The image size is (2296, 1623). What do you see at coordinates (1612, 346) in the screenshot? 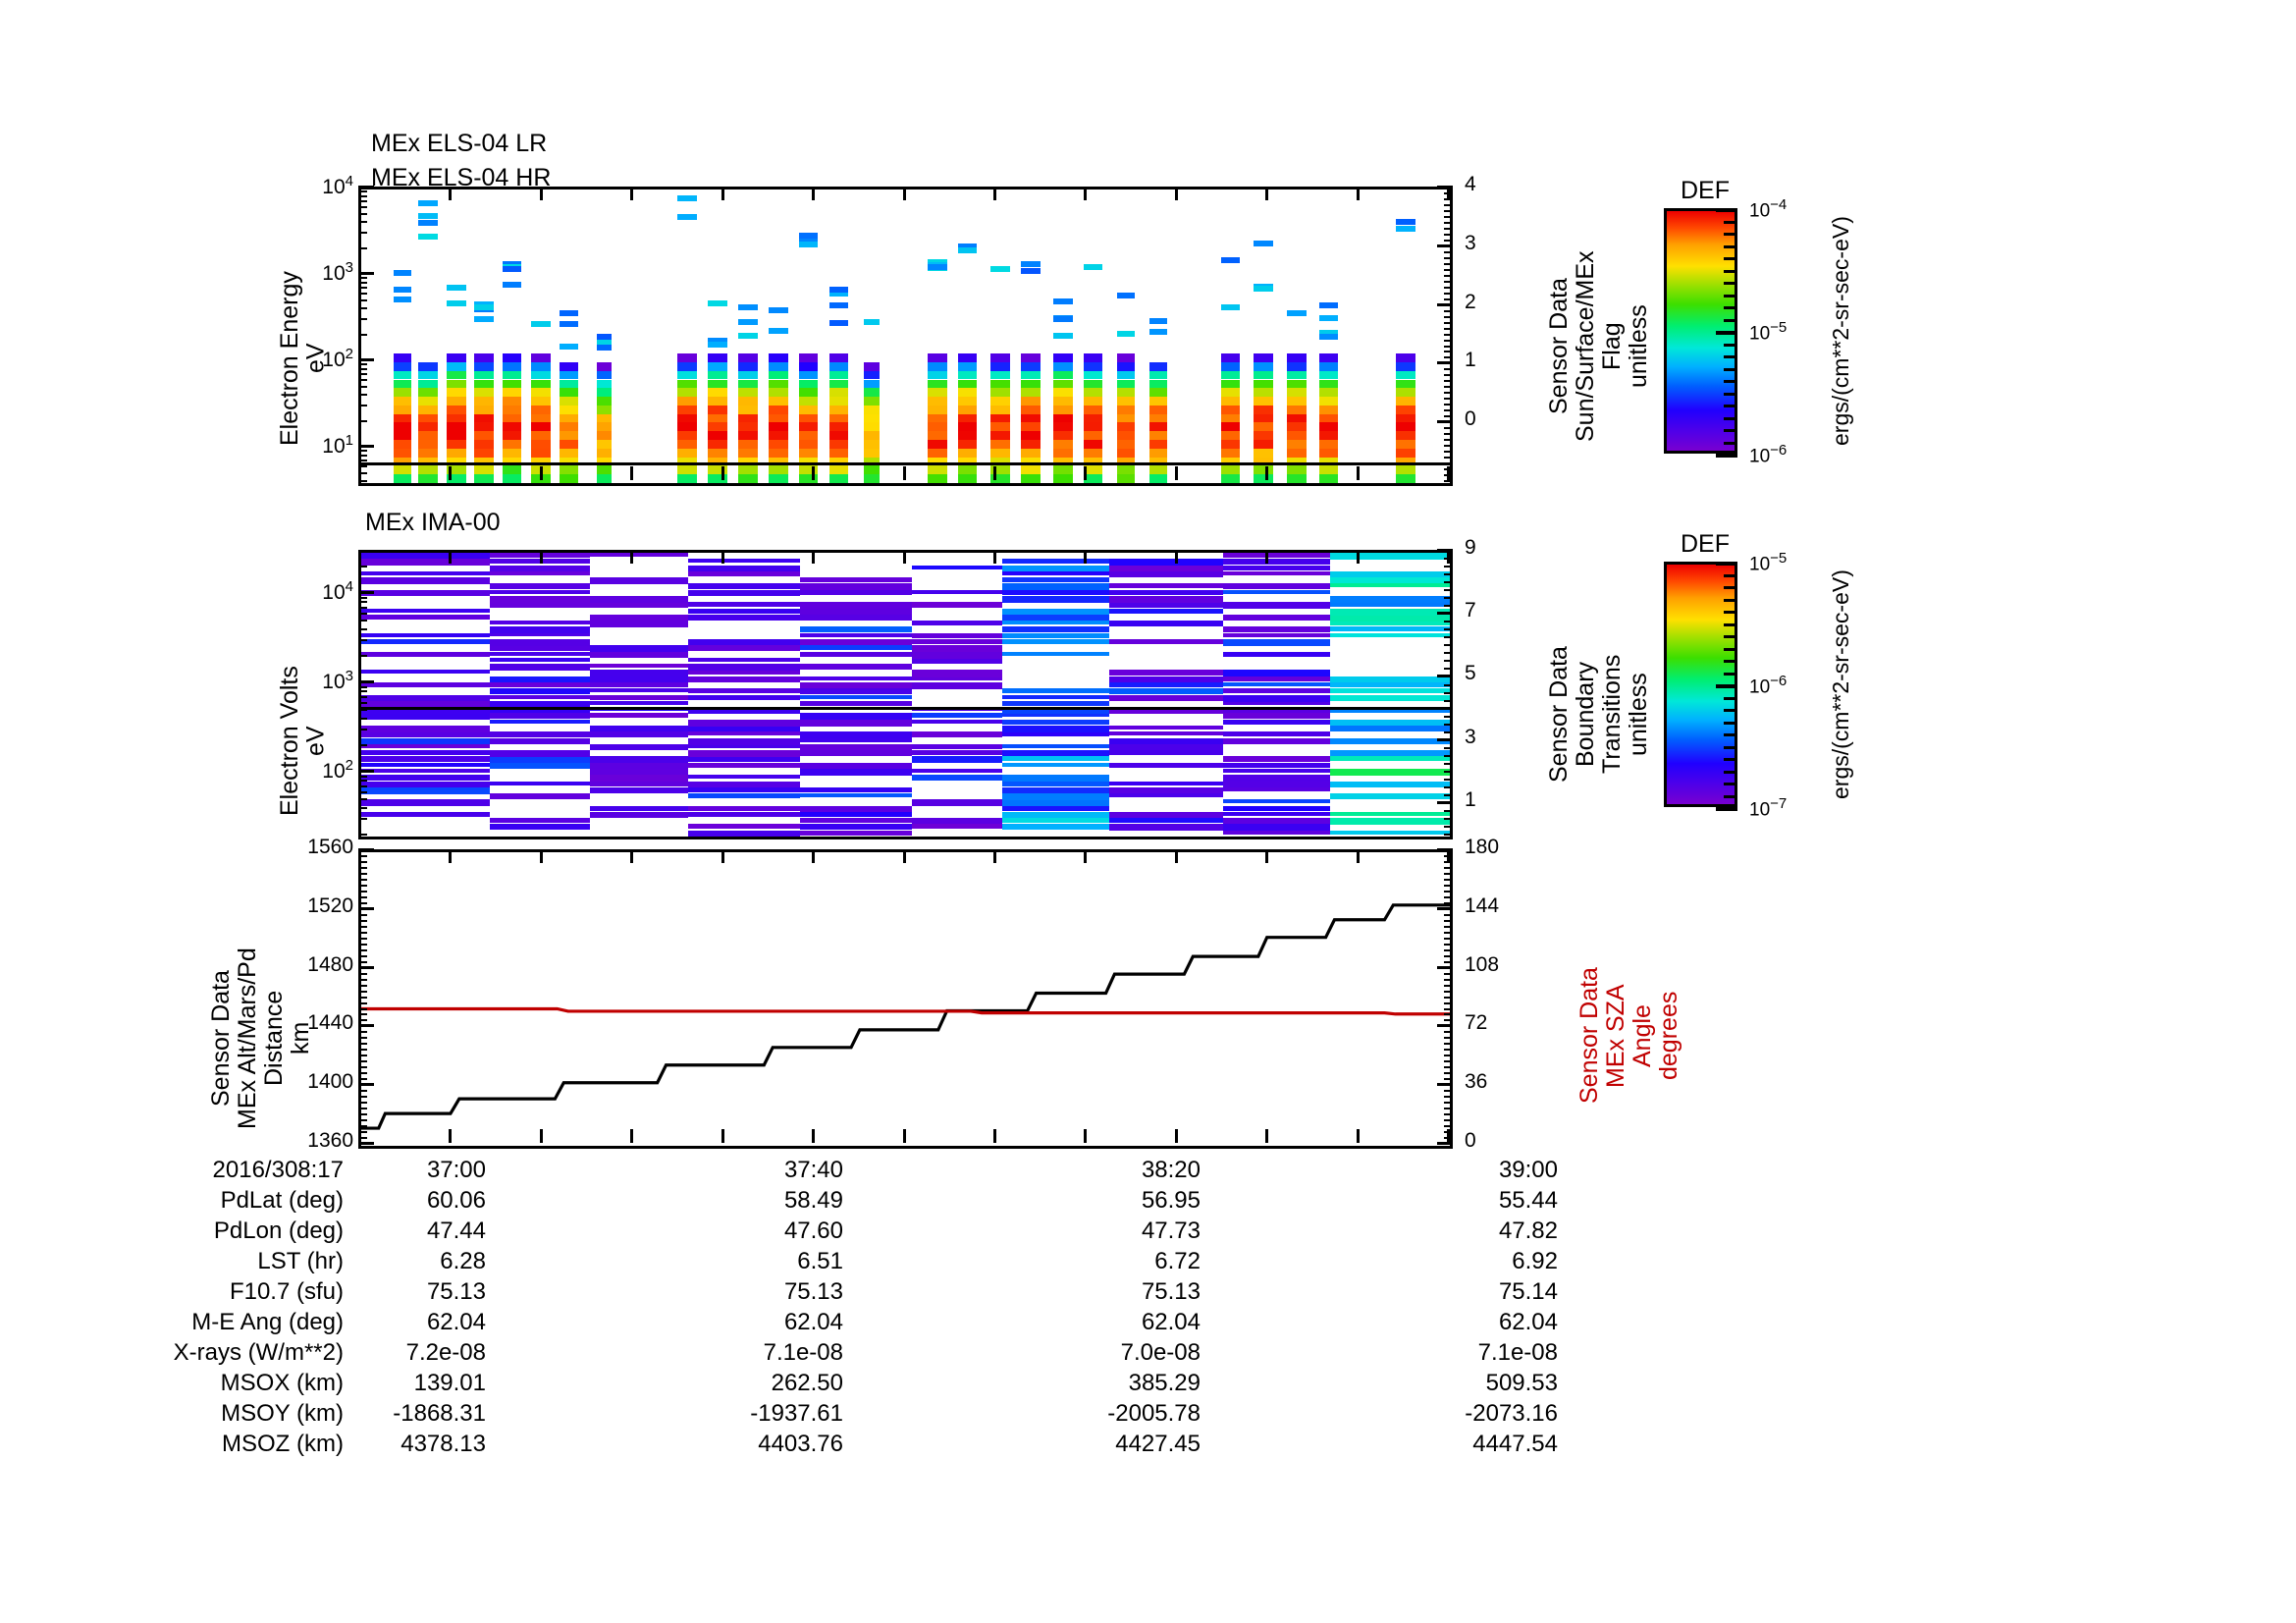
I see `els-right-label-line3: Flag` at bounding box center [1612, 346].